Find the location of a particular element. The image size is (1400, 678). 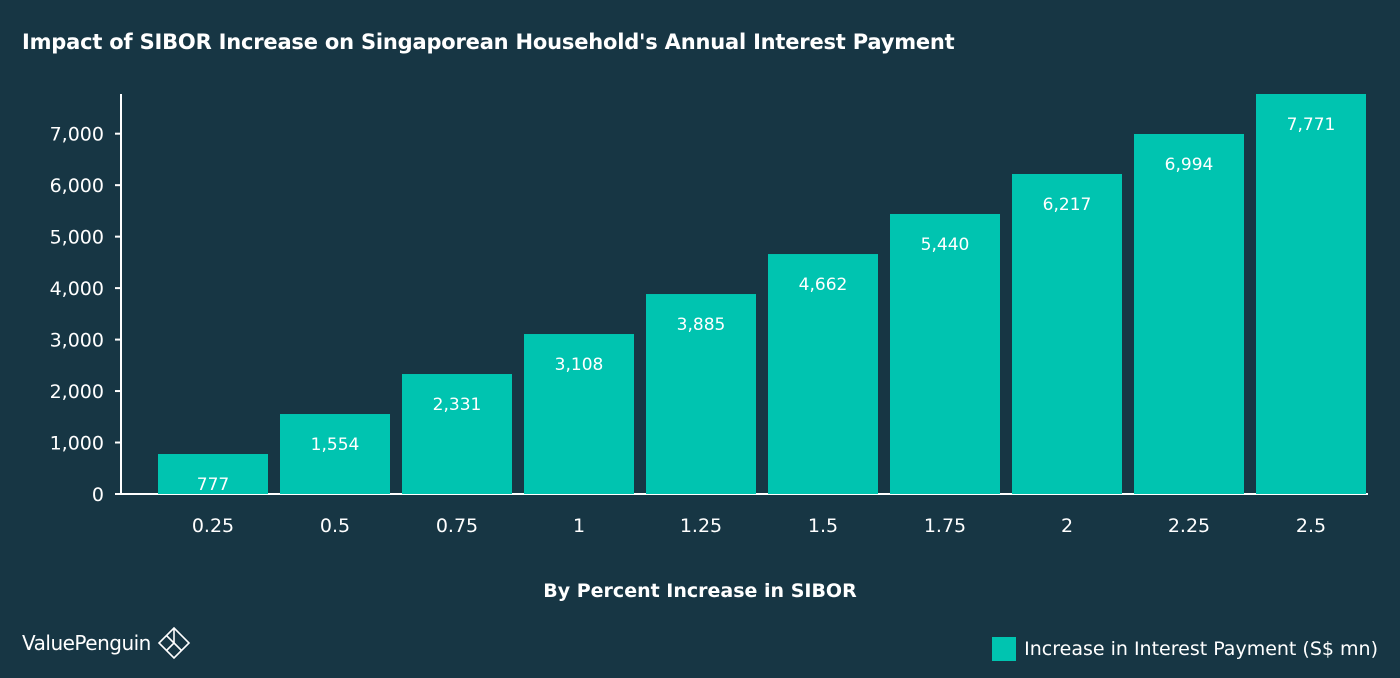

data-label: 777 is located at coordinates (213, 485).